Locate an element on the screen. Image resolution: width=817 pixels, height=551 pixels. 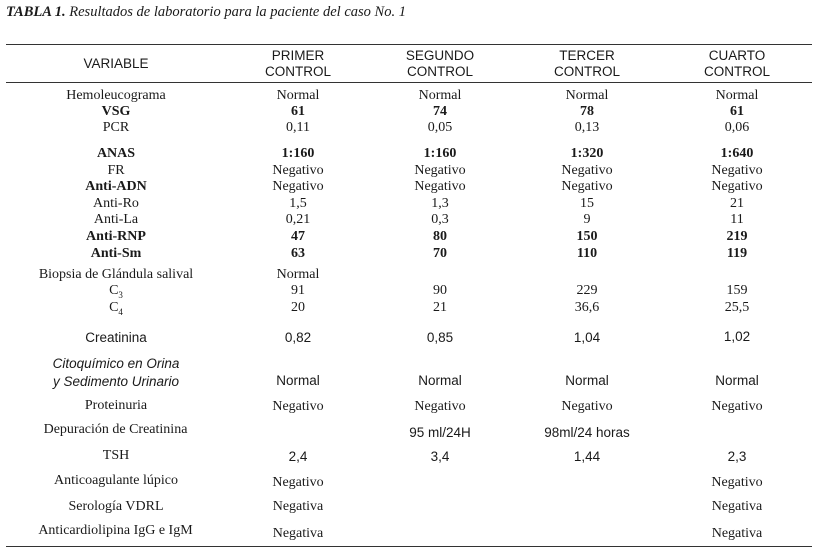
cell-value: 150 is located at coordinates (587, 236).